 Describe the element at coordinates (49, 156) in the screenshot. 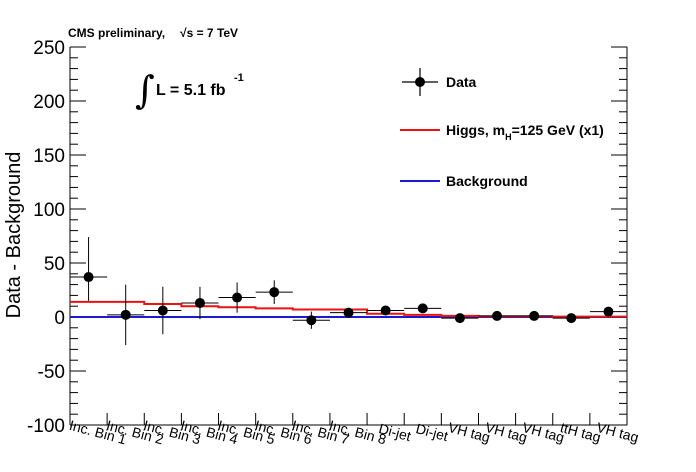

I see `y-tick-label: 150` at that location.